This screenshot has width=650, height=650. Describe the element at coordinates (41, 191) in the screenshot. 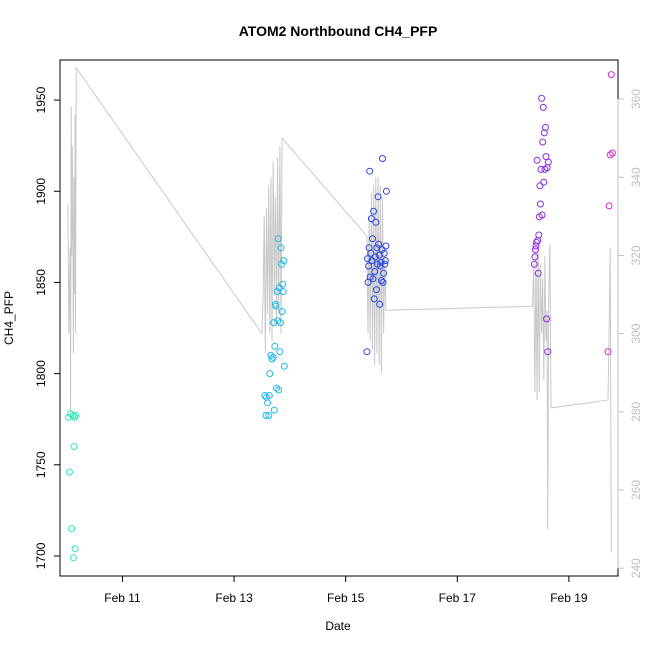

I see `y-tick-label: 1900` at that location.